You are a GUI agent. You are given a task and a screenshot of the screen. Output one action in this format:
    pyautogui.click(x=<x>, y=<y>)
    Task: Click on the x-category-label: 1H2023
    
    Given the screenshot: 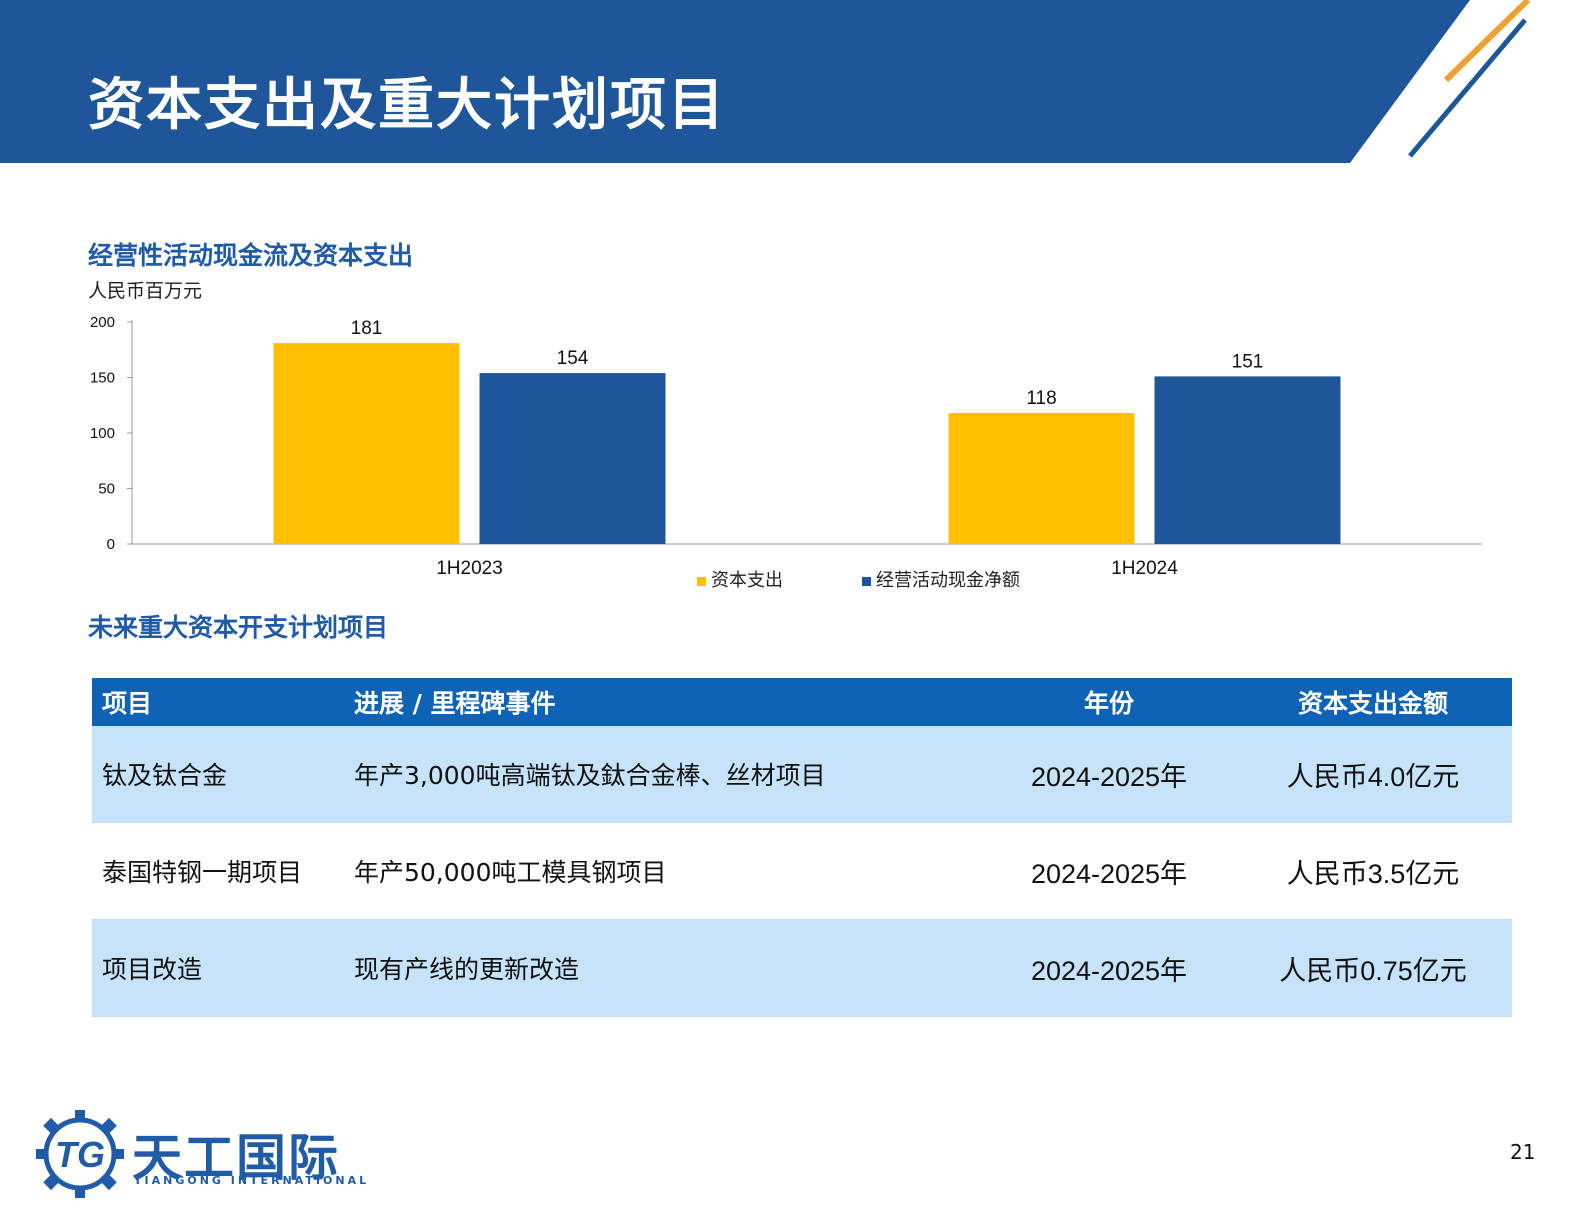 What is the action you would take?
    pyautogui.click(x=469, y=568)
    